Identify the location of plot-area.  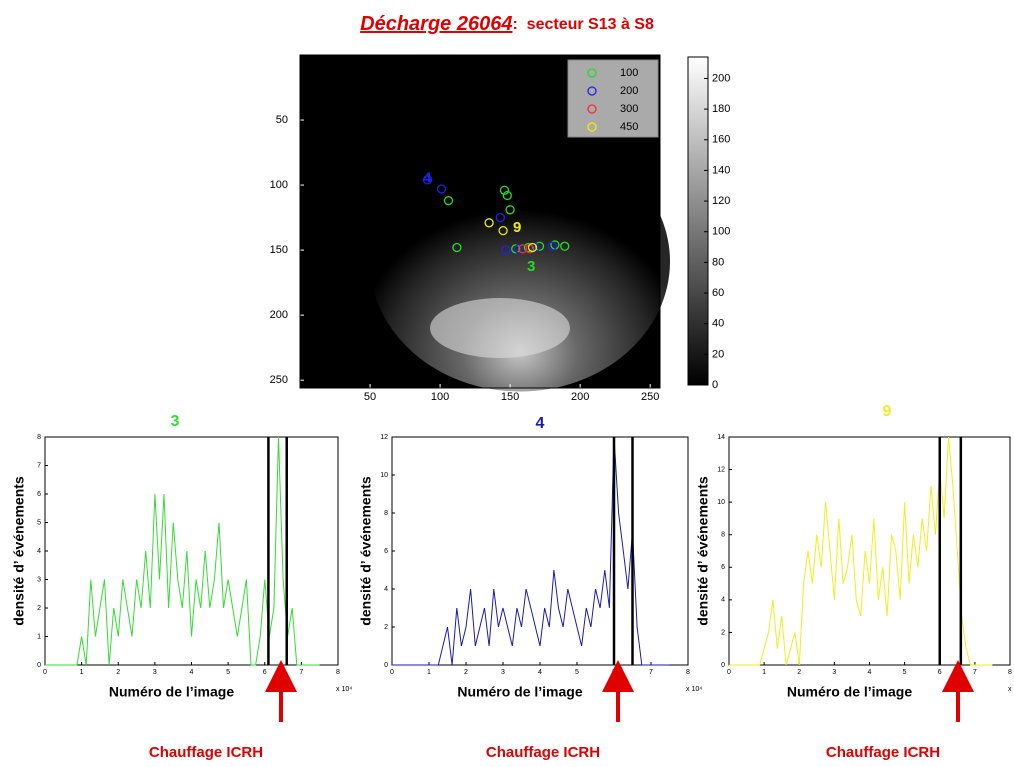
(540, 551).